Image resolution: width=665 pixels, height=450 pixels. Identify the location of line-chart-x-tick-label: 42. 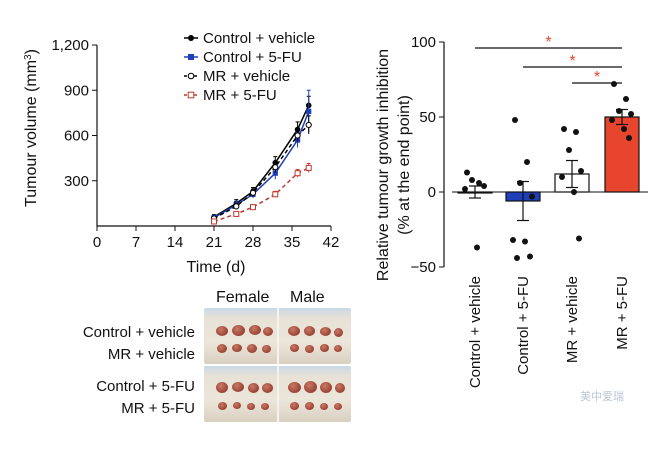
(331, 242).